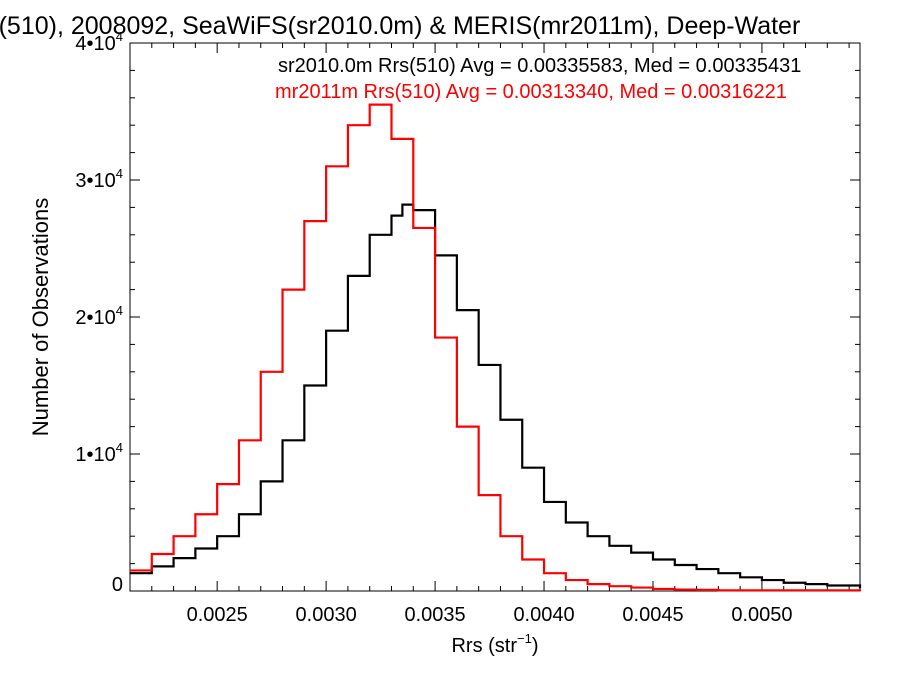  What do you see at coordinates (524, 638) in the screenshot?
I see `x-axis-label-exponent: −1` at bounding box center [524, 638].